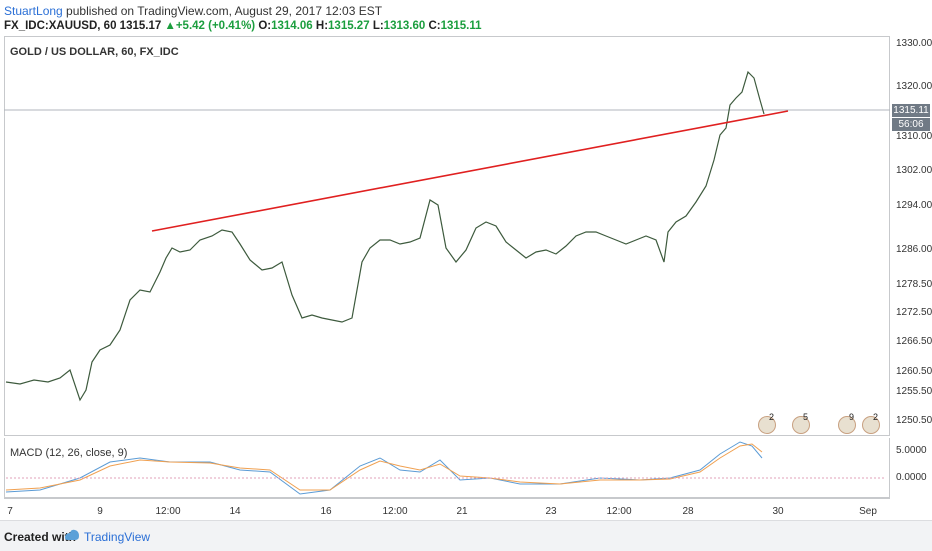 The width and height of the screenshot is (932, 551). What do you see at coordinates (434, 26) in the screenshot?
I see `close-label: C:` at bounding box center [434, 26].